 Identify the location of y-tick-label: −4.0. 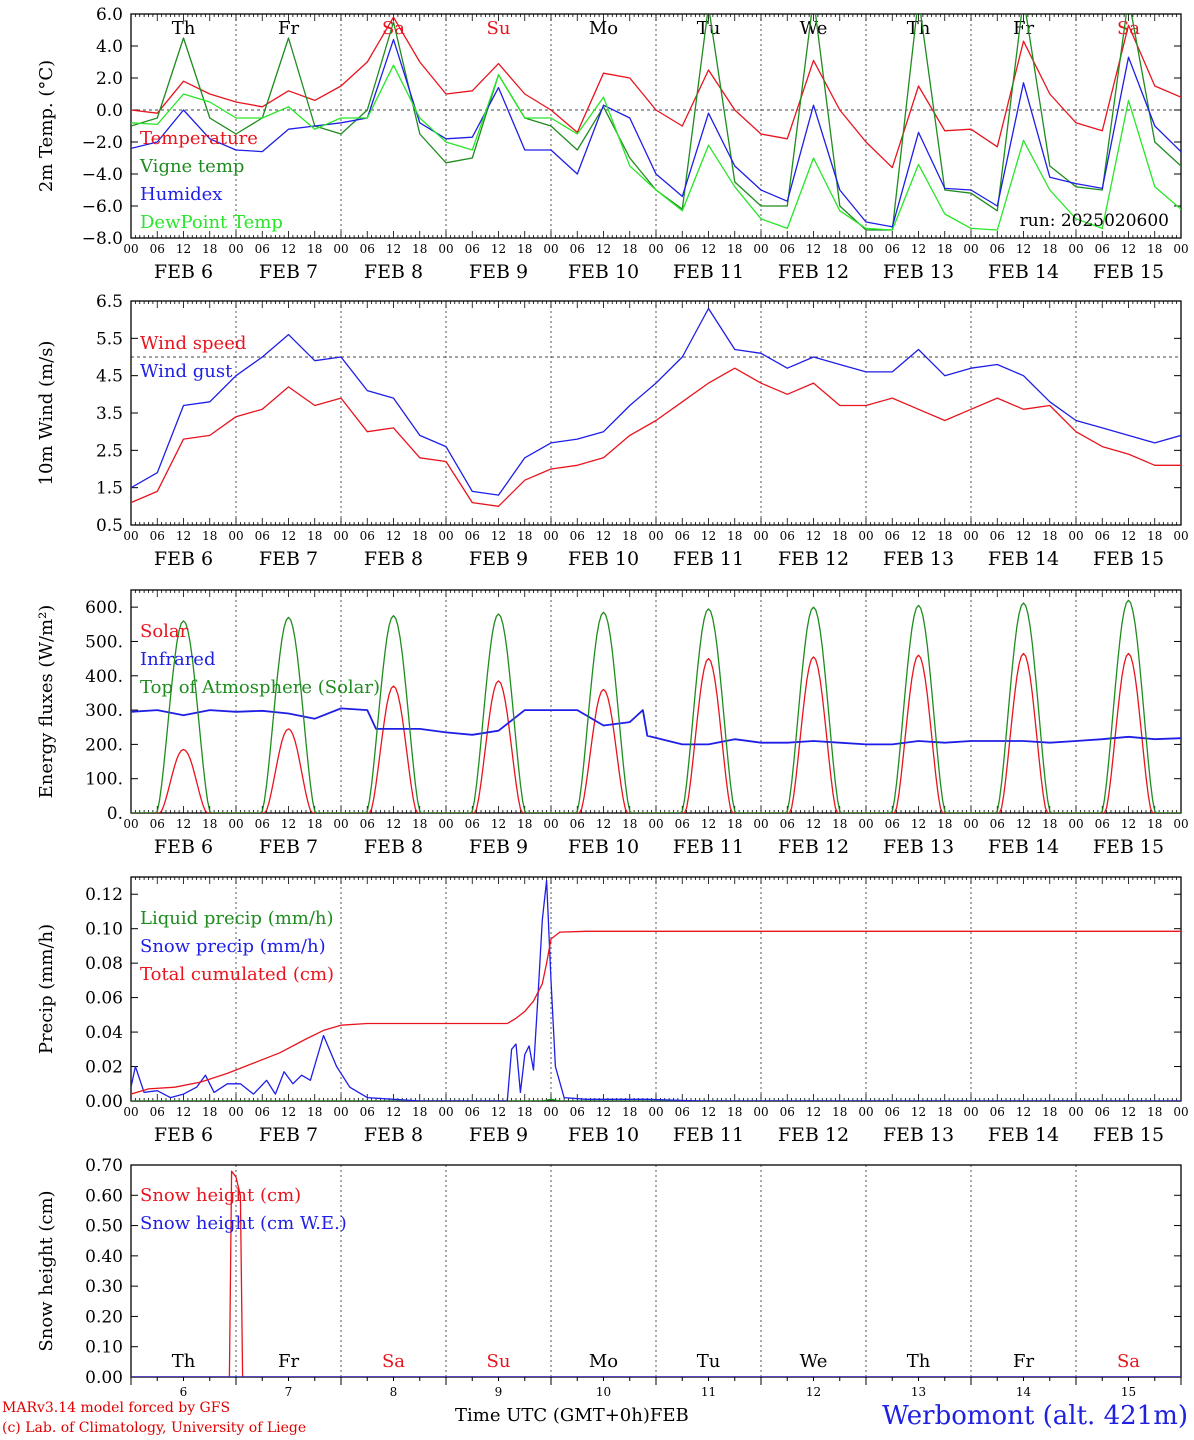
(102, 175).